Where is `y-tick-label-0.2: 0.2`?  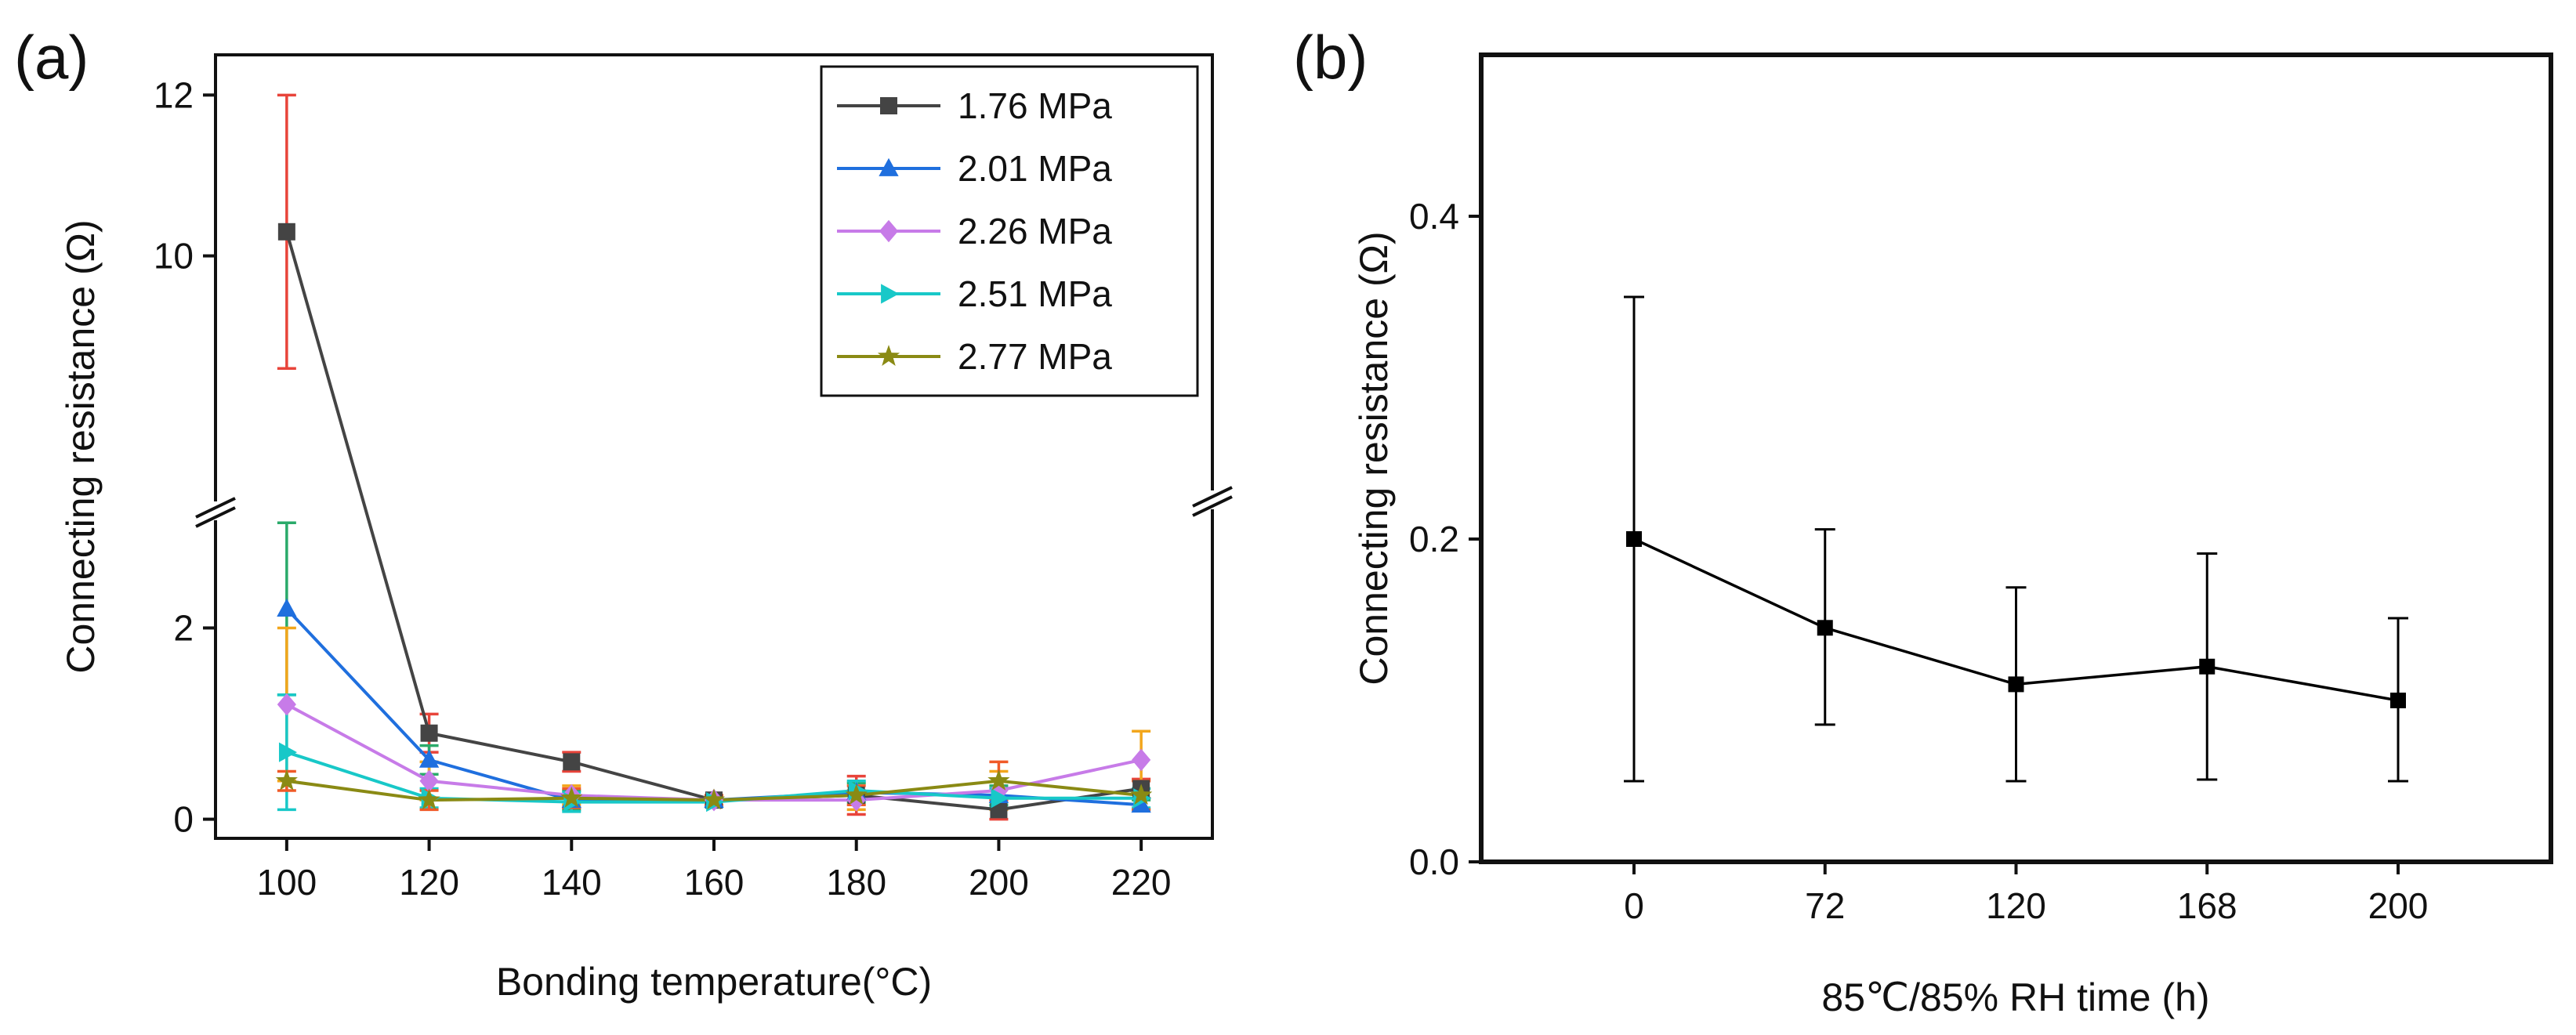
y-tick-label-0.2: 0.2 is located at coordinates (1434, 539).